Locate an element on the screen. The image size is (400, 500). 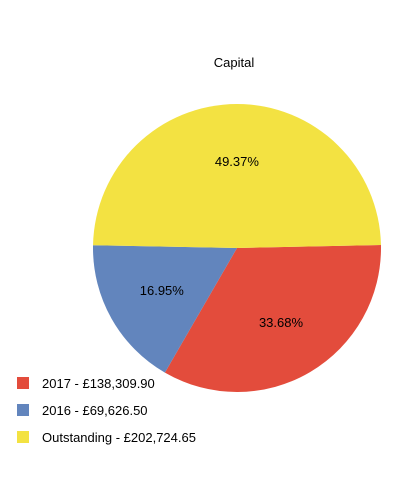
slice-percent-label-2: 49.37% is located at coordinates (237, 161).